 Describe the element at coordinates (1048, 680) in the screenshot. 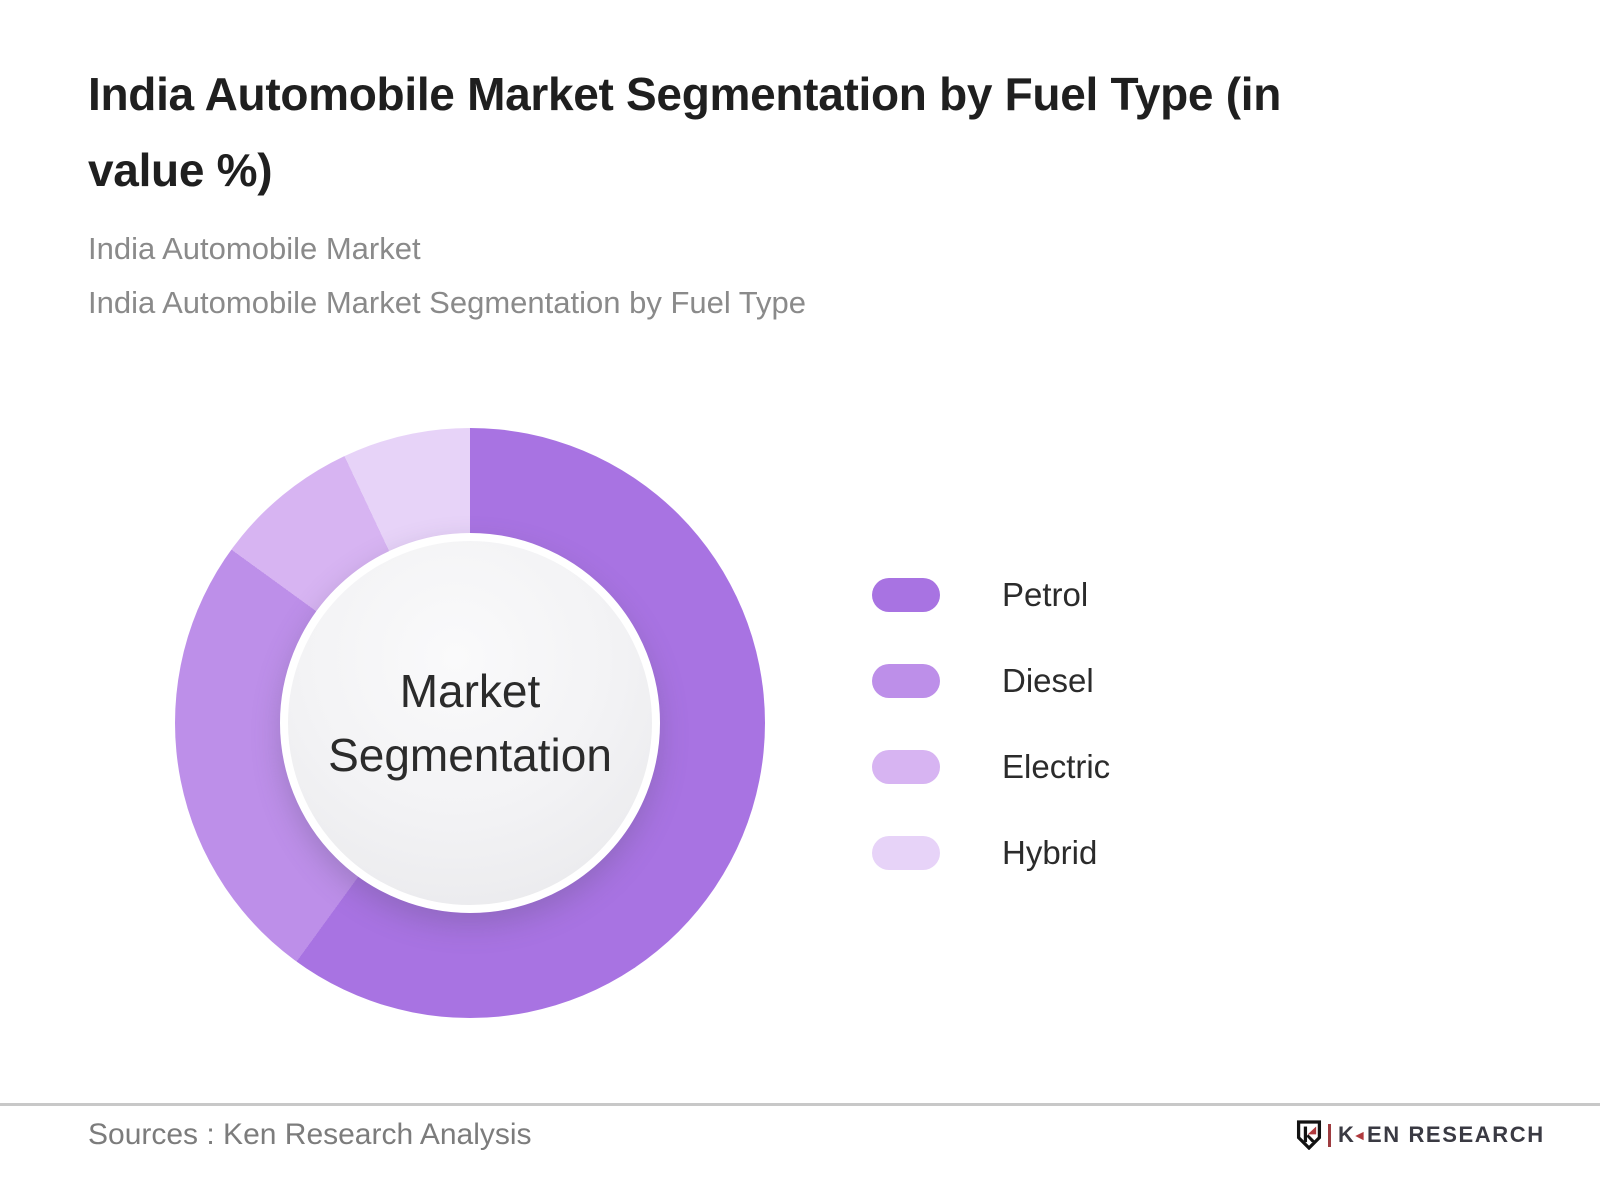

I see `legend-label-diesel: Diesel` at that location.